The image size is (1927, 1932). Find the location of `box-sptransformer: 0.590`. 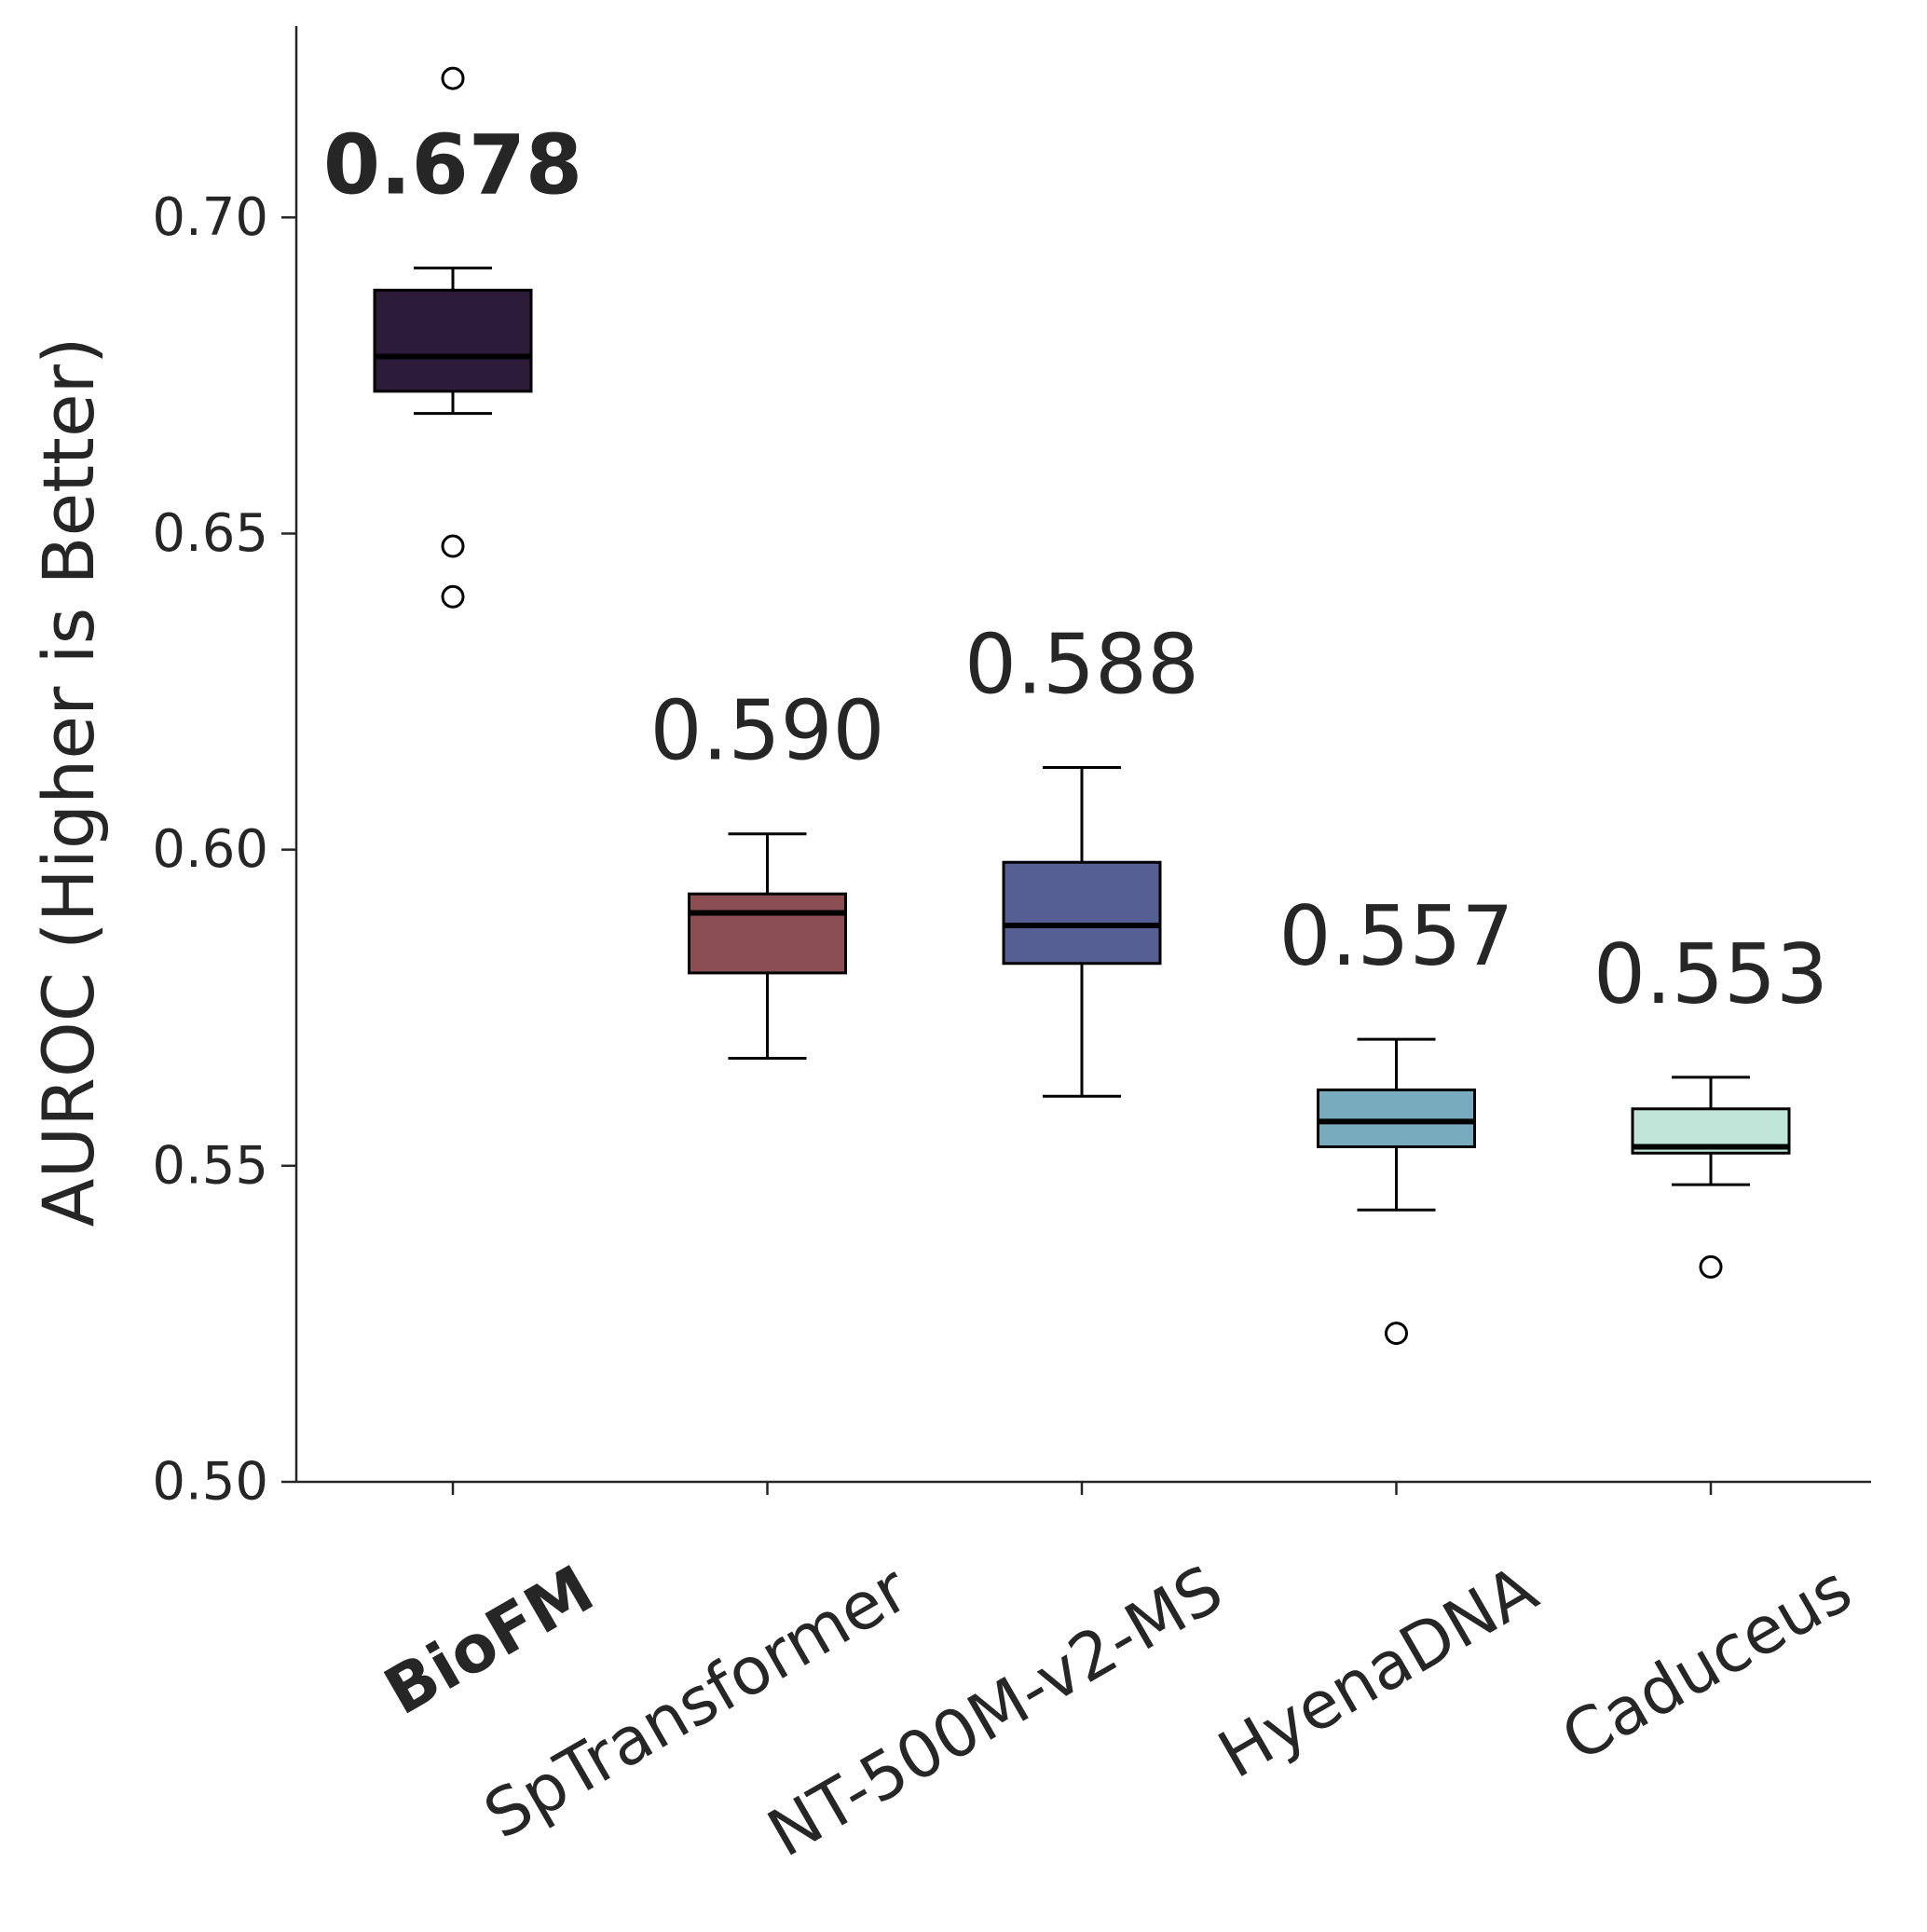

box-sptransformer: 0.590 is located at coordinates (767, 872).